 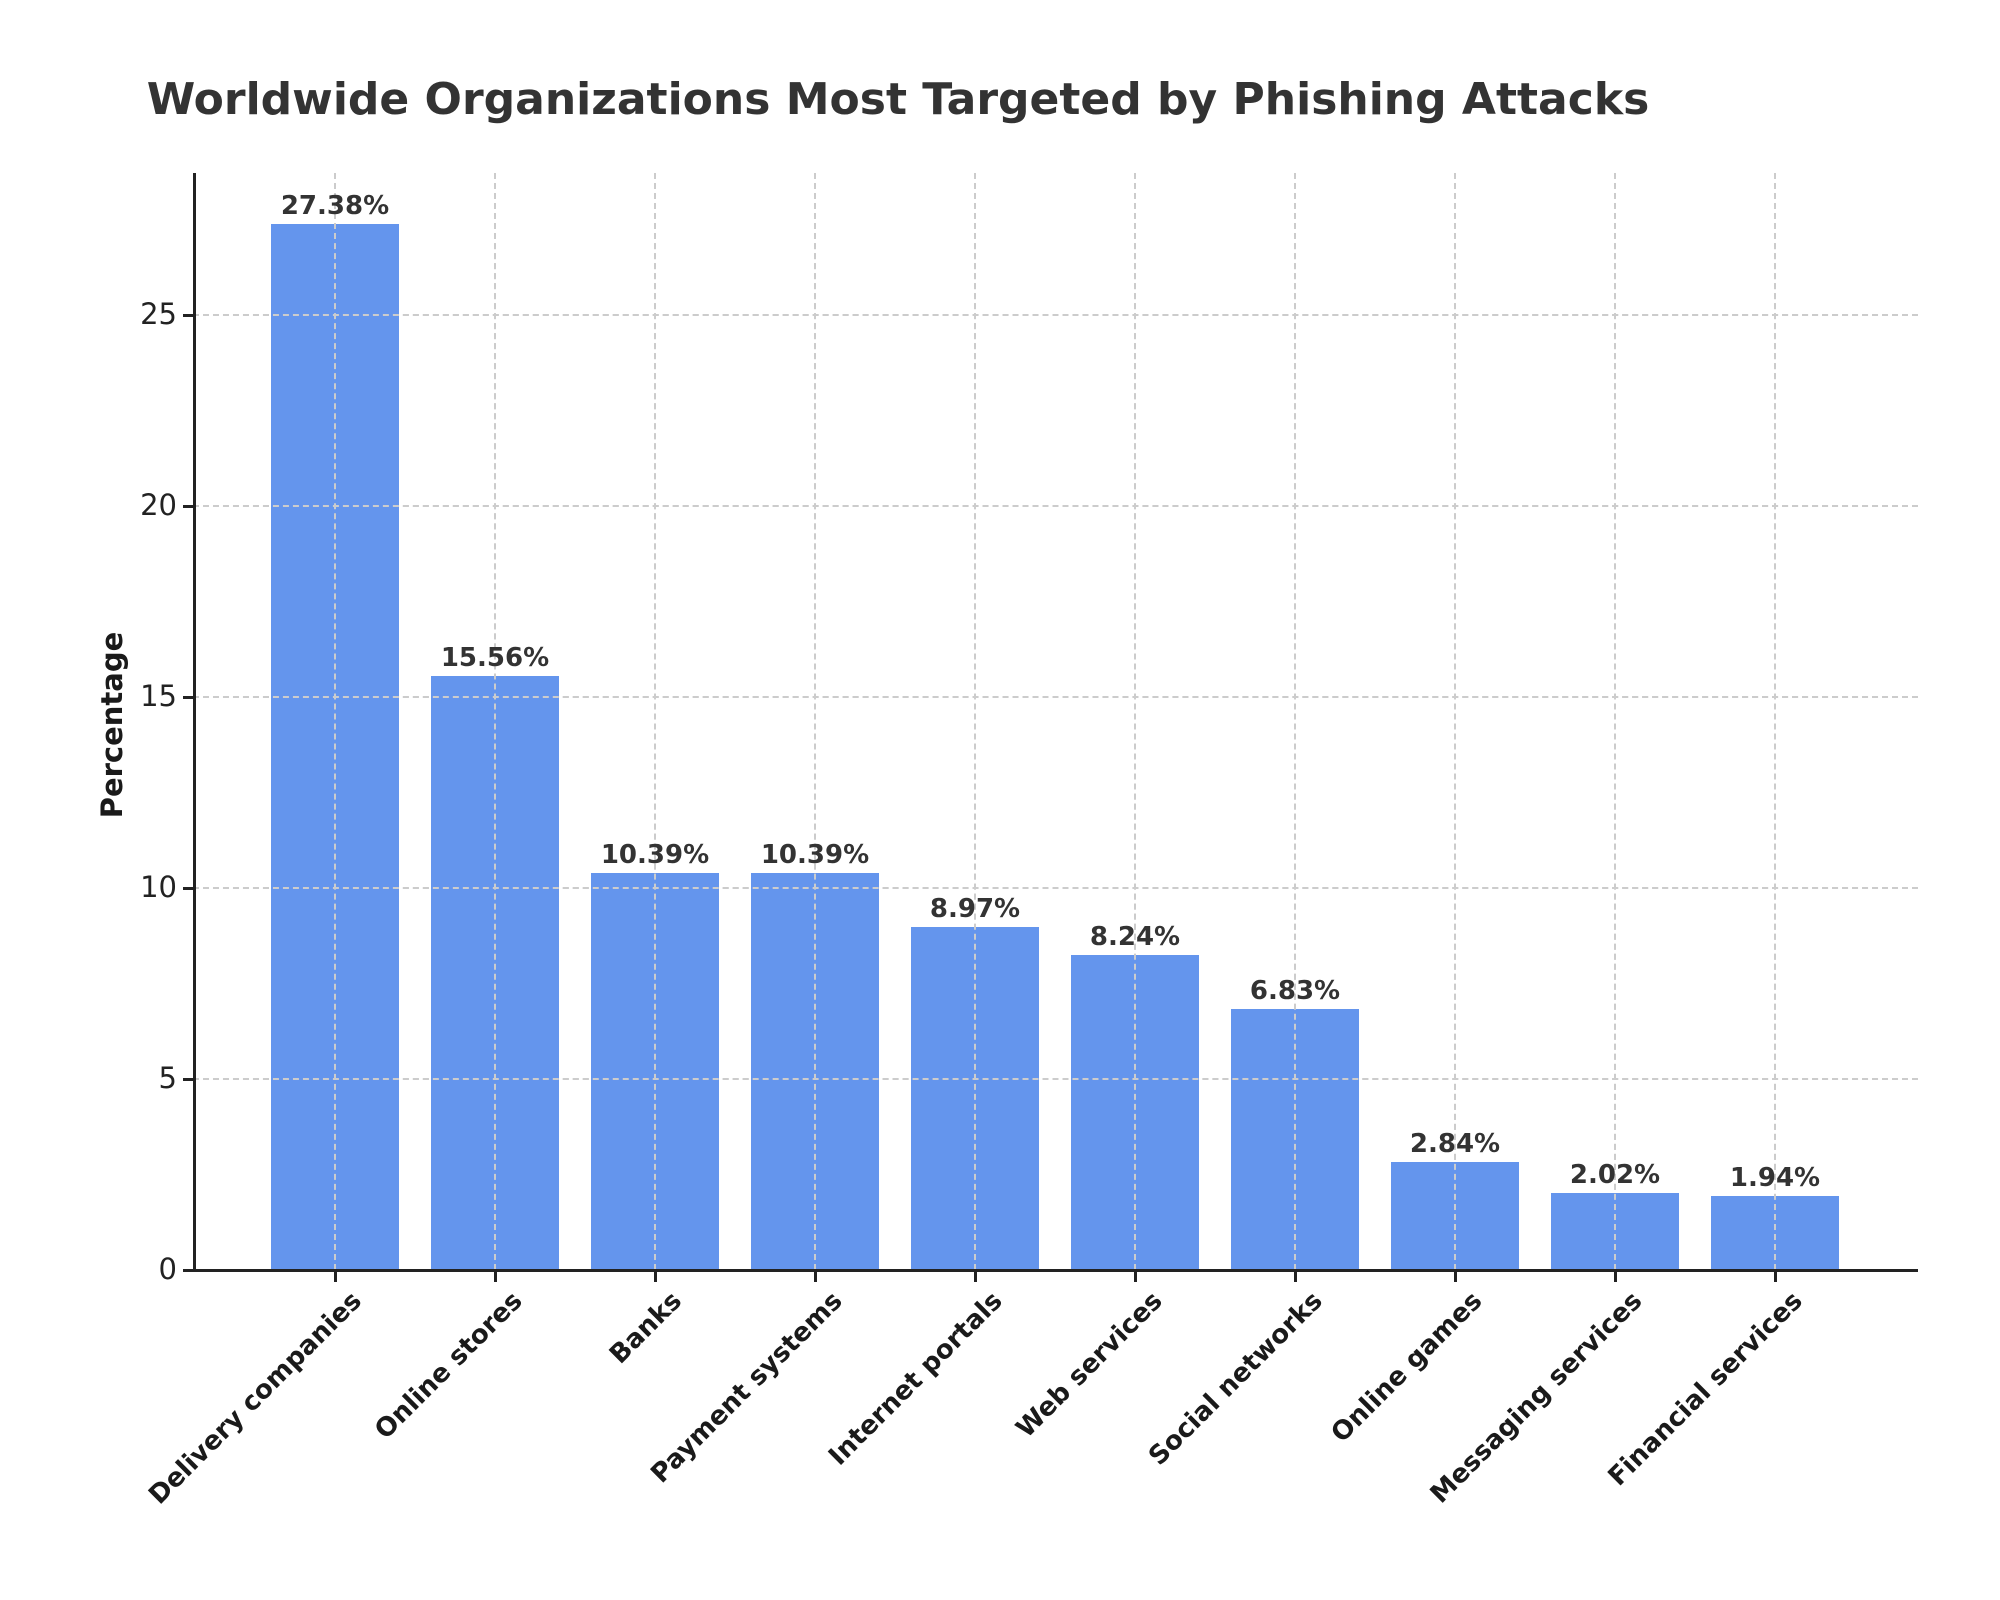 I want to click on bar-value-label: 15.56%, so click(x=495, y=657).